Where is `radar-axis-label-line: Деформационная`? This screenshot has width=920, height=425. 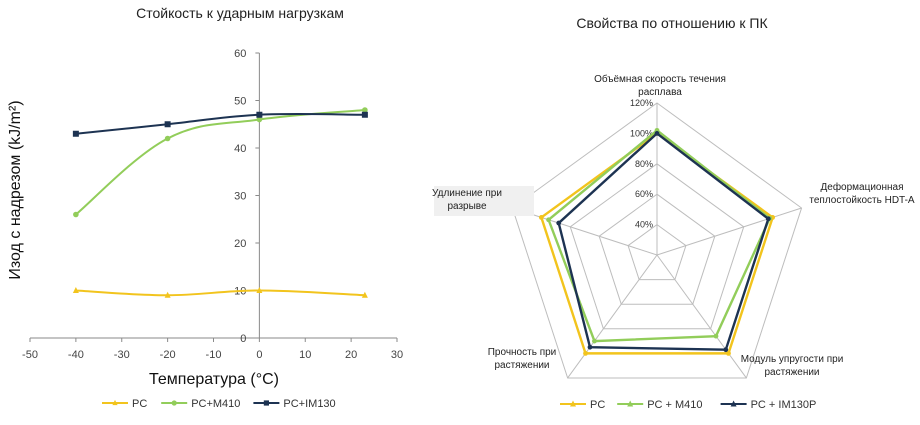
radar-axis-label-line: Деформационная is located at coordinates (861, 187).